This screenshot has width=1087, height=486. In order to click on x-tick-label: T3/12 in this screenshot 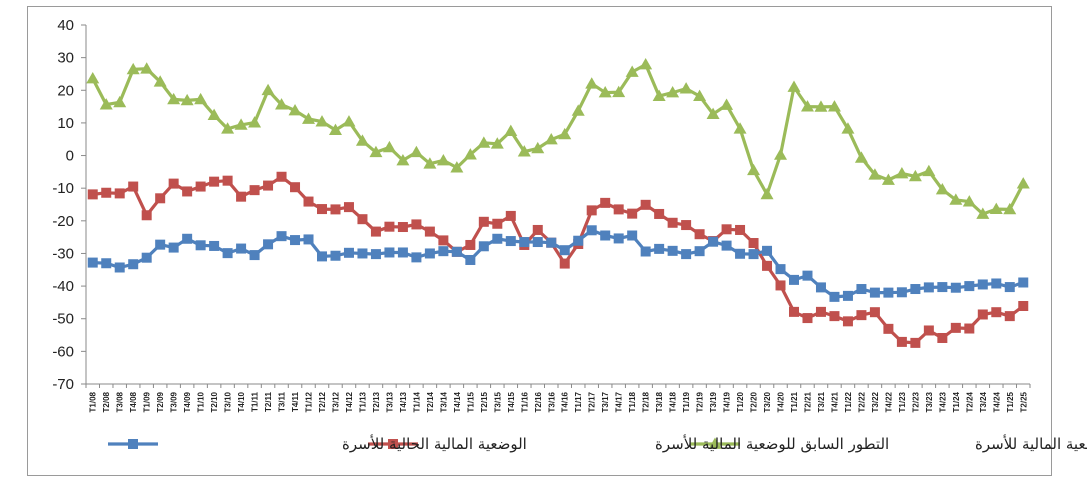, I will do `click(335, 401)`.